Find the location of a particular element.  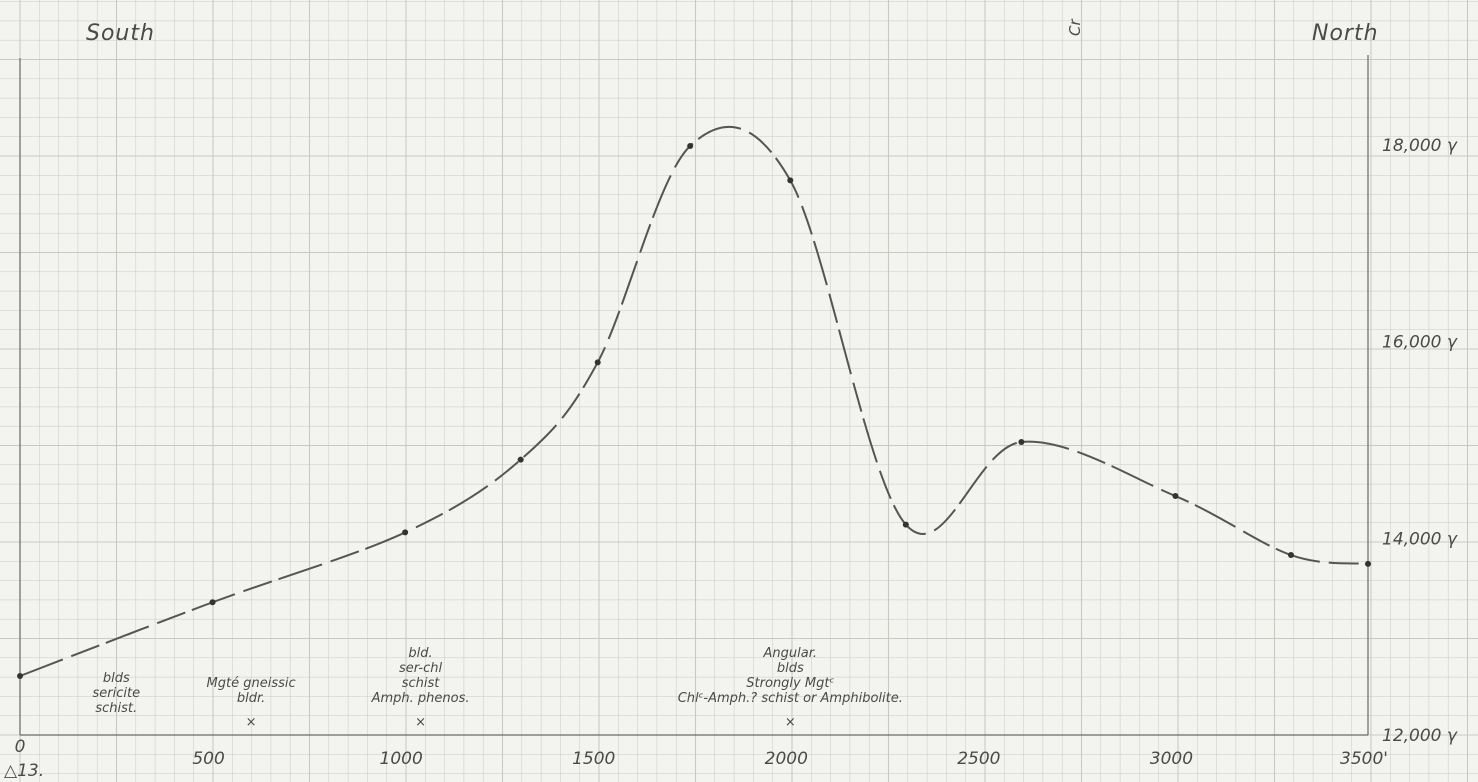

x-tick-labels: 500 1000 1500 2000 2500 3000 3500' is located at coordinates (790, 759).